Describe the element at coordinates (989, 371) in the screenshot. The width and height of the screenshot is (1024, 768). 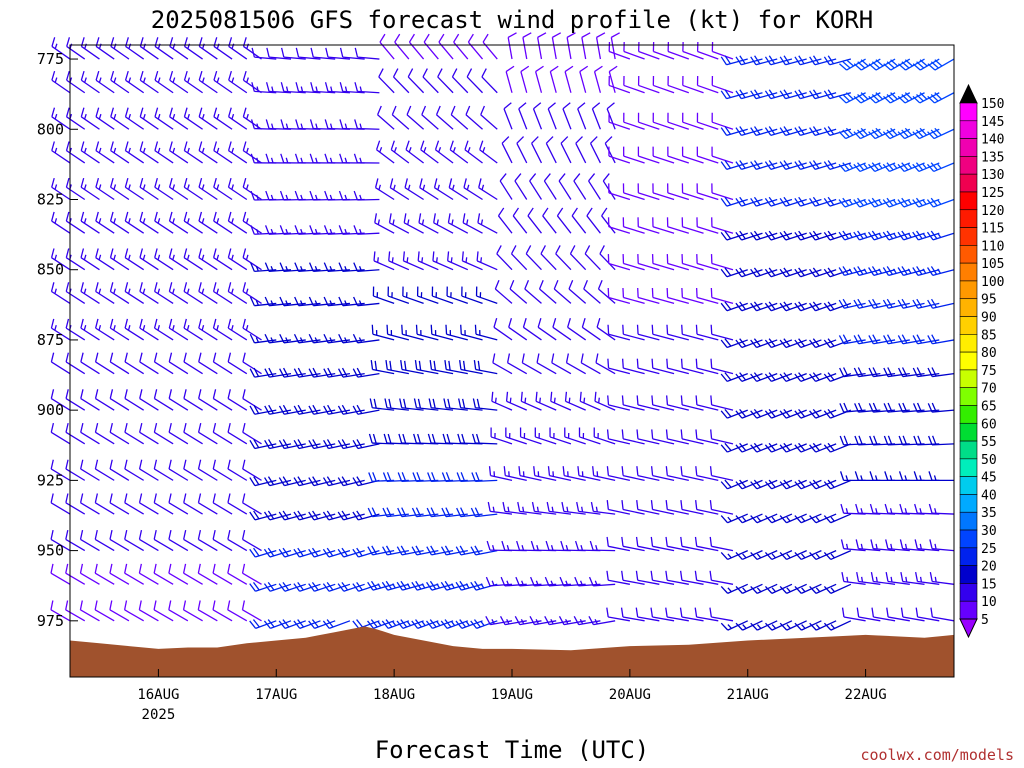
I see `colorbar-label: 75` at that location.